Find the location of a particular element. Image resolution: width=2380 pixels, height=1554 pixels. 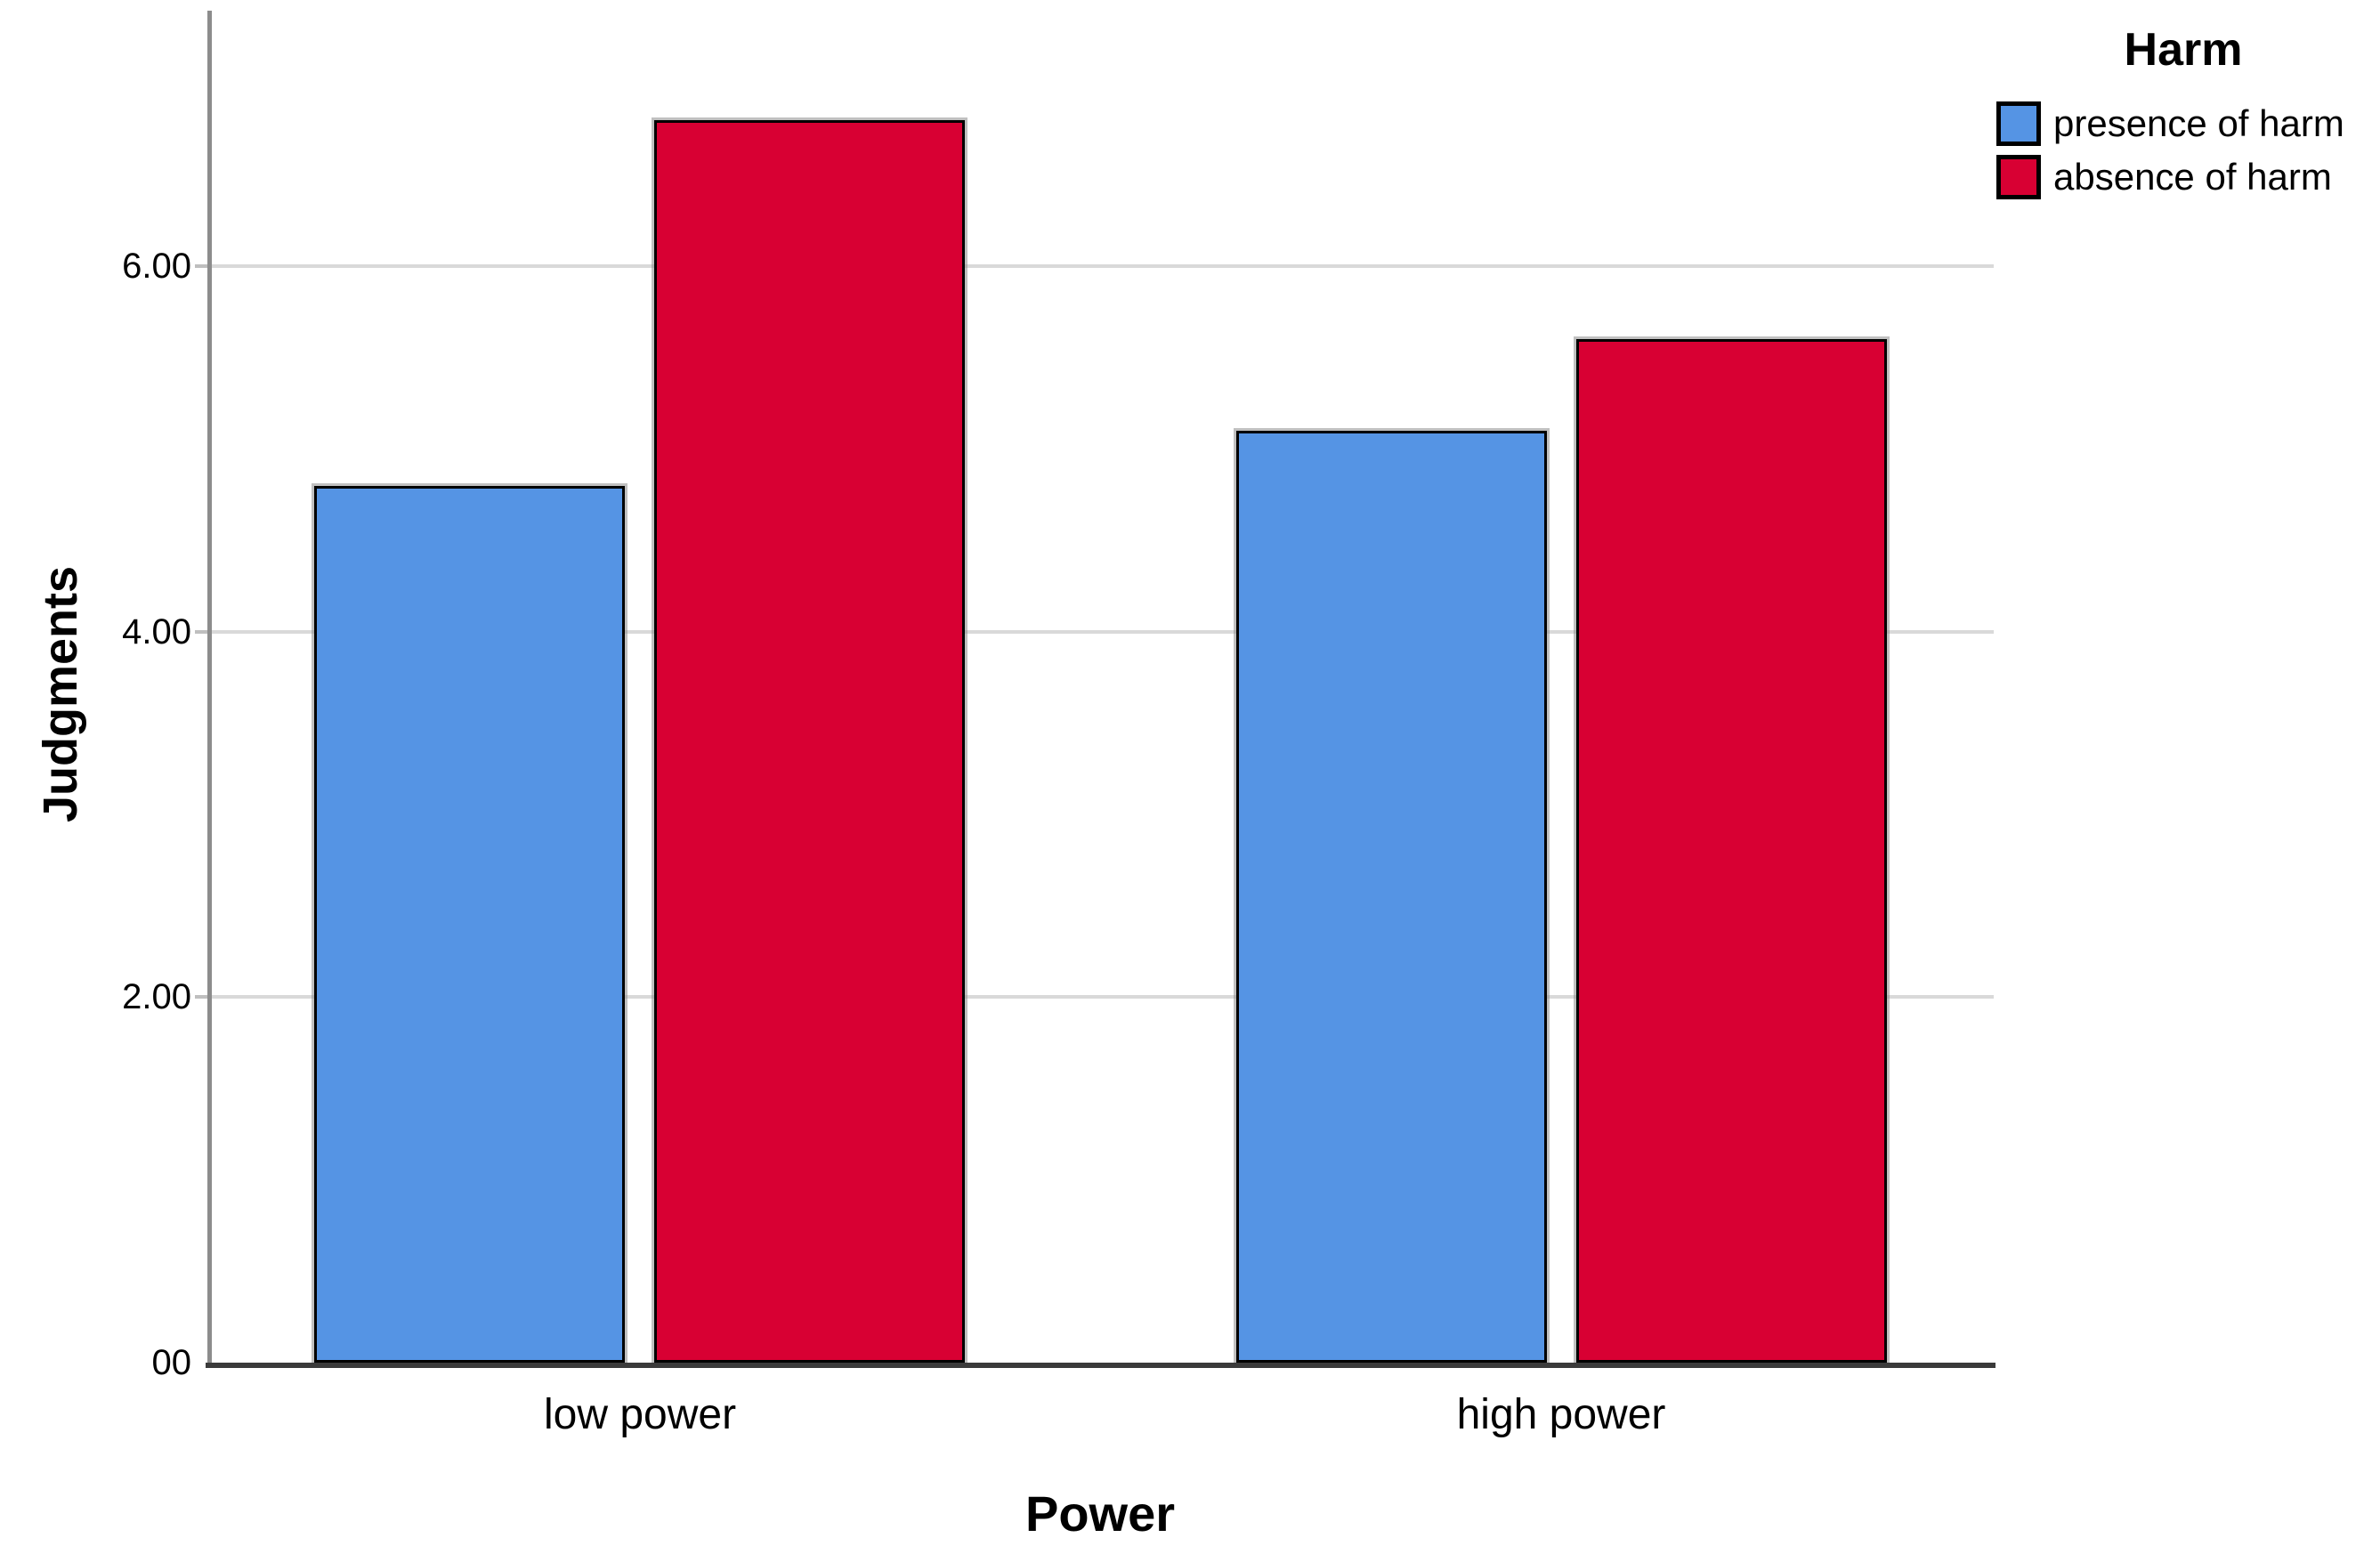

legend-title: Harm is located at coordinates (2183, 50).